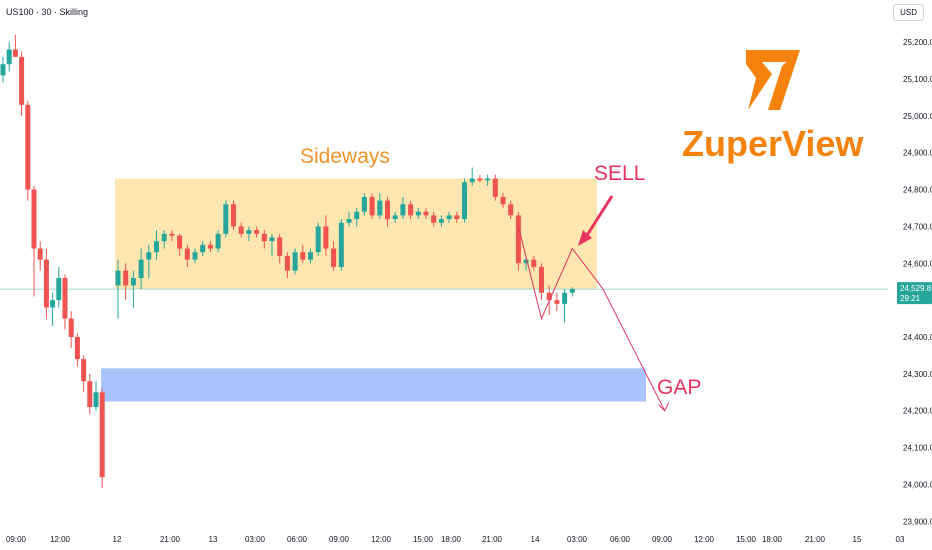 The width and height of the screenshot is (932, 550). What do you see at coordinates (619, 173) in the screenshot?
I see `sell-label: SELL` at bounding box center [619, 173].